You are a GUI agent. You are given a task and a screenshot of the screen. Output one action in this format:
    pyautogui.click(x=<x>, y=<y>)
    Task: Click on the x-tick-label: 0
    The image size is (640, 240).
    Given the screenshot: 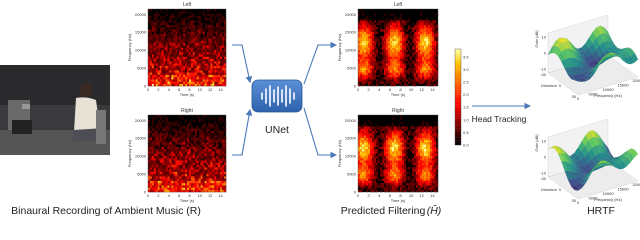 What is the action you would take?
    pyautogui.click(x=148, y=89)
    